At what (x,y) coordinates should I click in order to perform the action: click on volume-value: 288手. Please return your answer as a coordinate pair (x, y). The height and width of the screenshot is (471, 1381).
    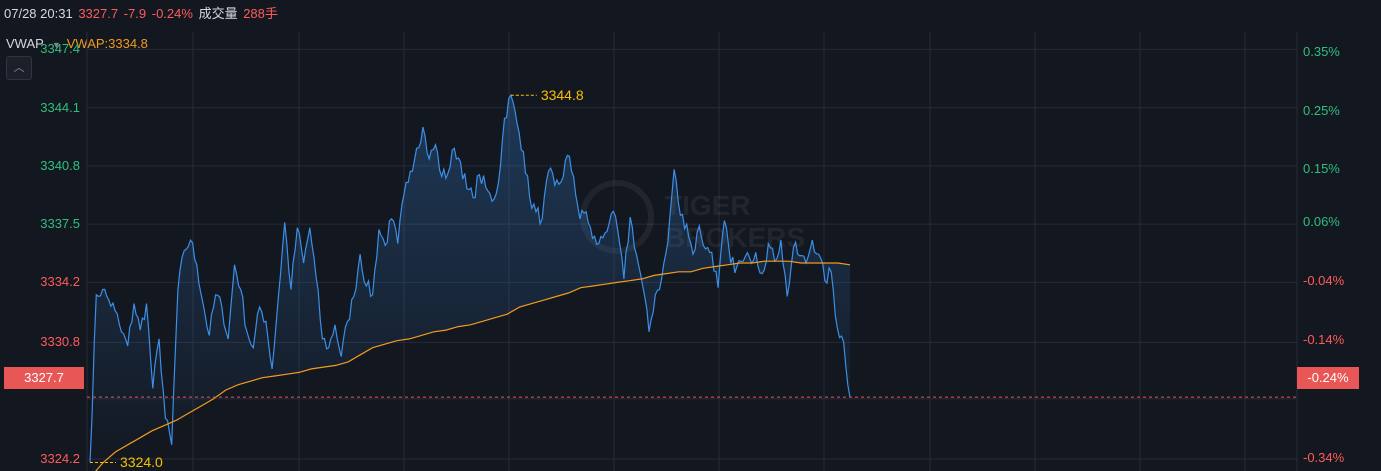
    Looking at the image, I should click on (260, 13).